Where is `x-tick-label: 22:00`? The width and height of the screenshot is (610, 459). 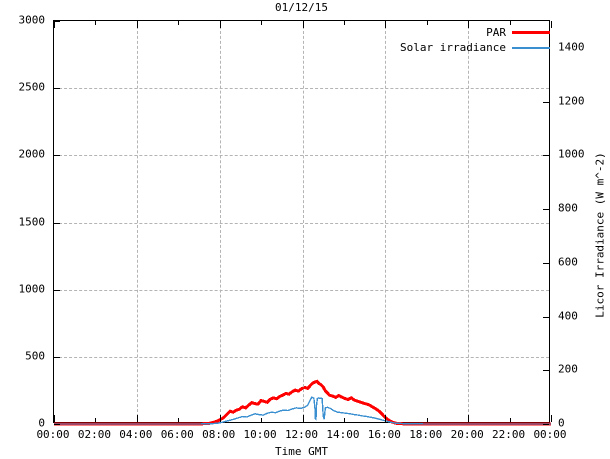
x-tick-label: 22:00 is located at coordinates (509, 434).